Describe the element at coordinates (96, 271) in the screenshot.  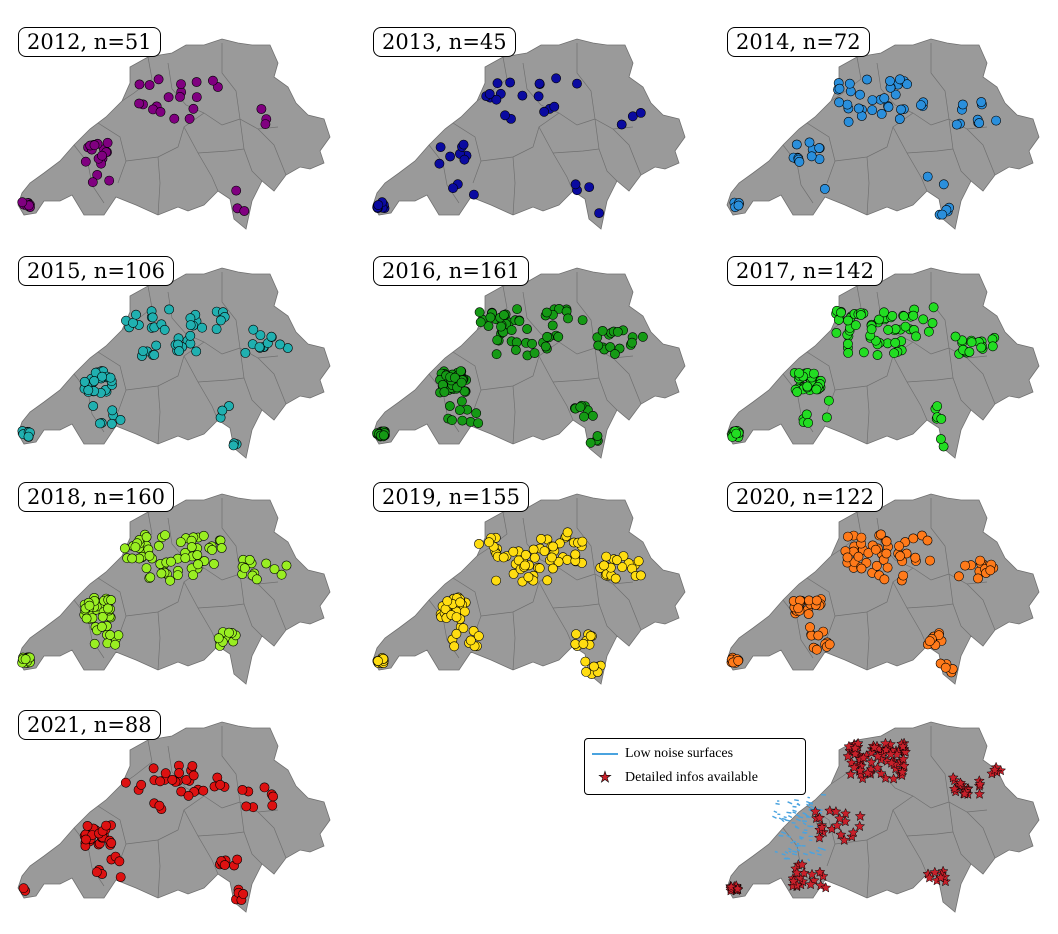
I see `panel-title-2015: 2015, n=106` at that location.